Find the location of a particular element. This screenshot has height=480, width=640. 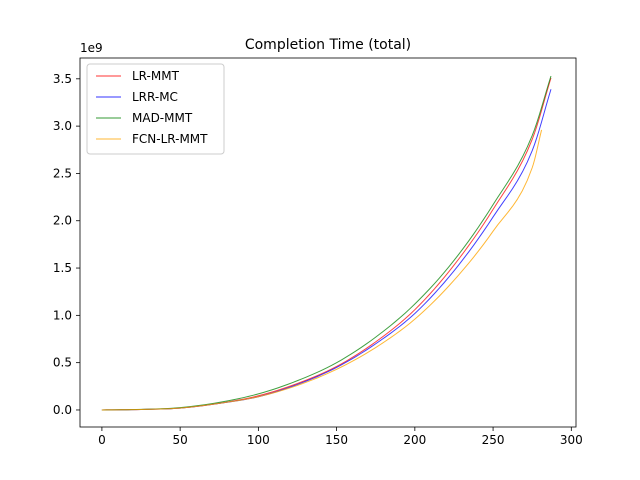

y-tick-label: 1.0 is located at coordinates (62, 315).